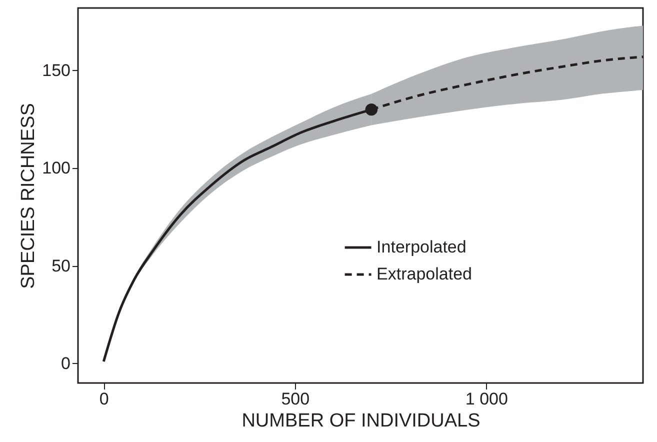  Describe the element at coordinates (486, 399) in the screenshot. I see `x-tick-label: 1 000` at that location.